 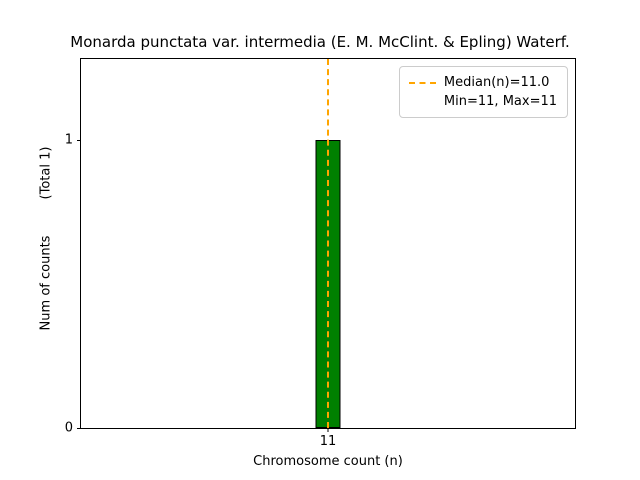 I want to click on legend-entry-median: Median(n)=11.0, so click(x=482, y=82).